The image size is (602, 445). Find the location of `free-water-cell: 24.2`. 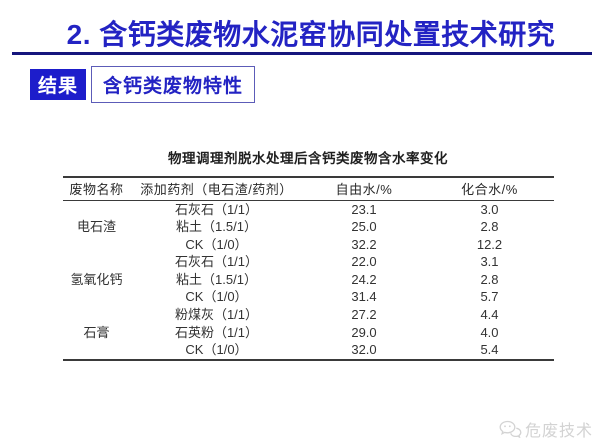

free-water-cell: 24.2 is located at coordinates (364, 279).